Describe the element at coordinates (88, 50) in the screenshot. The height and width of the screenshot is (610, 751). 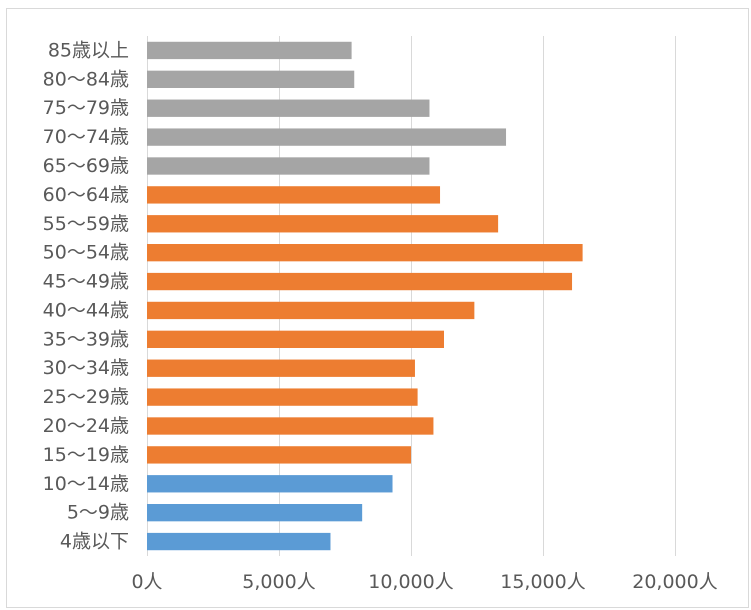
I see `category-label-0: 85歳以上` at that location.